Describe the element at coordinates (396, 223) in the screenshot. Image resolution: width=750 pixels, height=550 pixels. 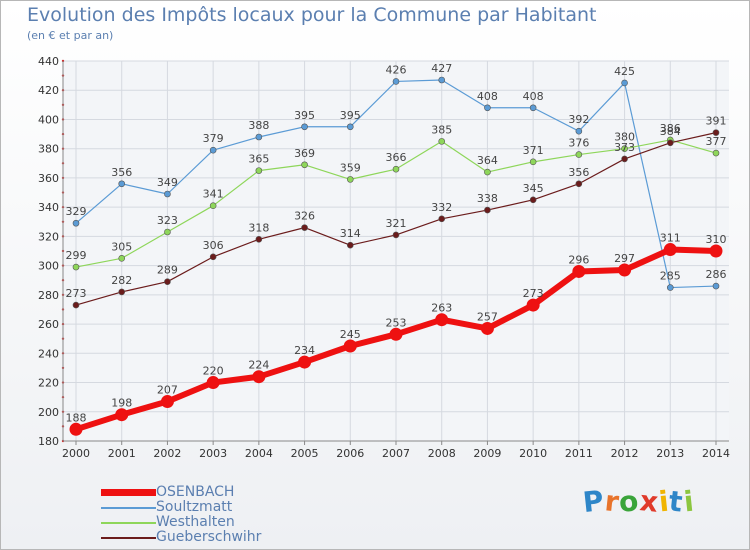
I see `data-label-gueberschwihr: 321` at that location.